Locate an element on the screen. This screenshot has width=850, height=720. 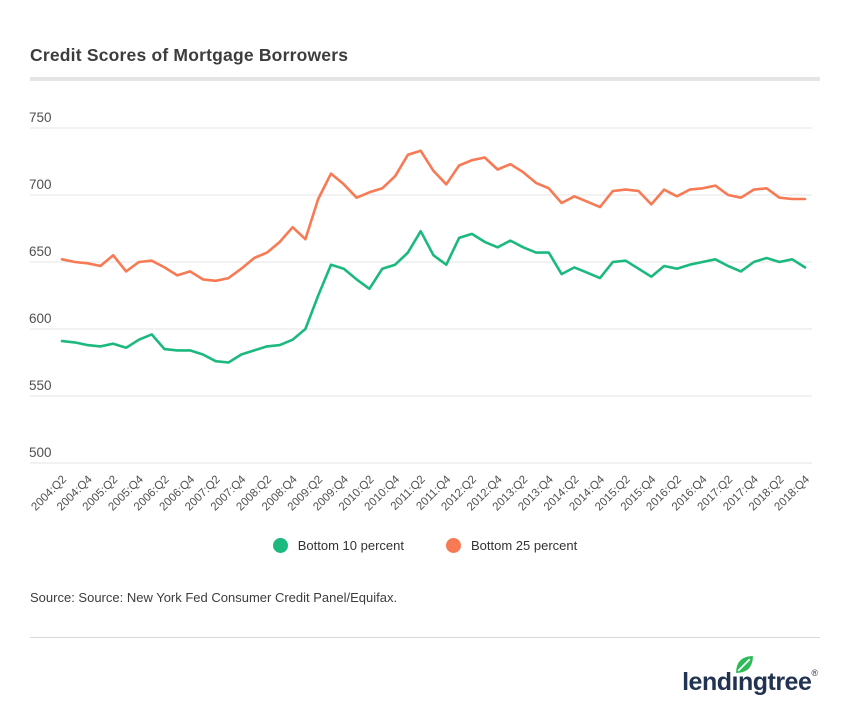
y-tick-label: 700 is located at coordinates (40, 184).